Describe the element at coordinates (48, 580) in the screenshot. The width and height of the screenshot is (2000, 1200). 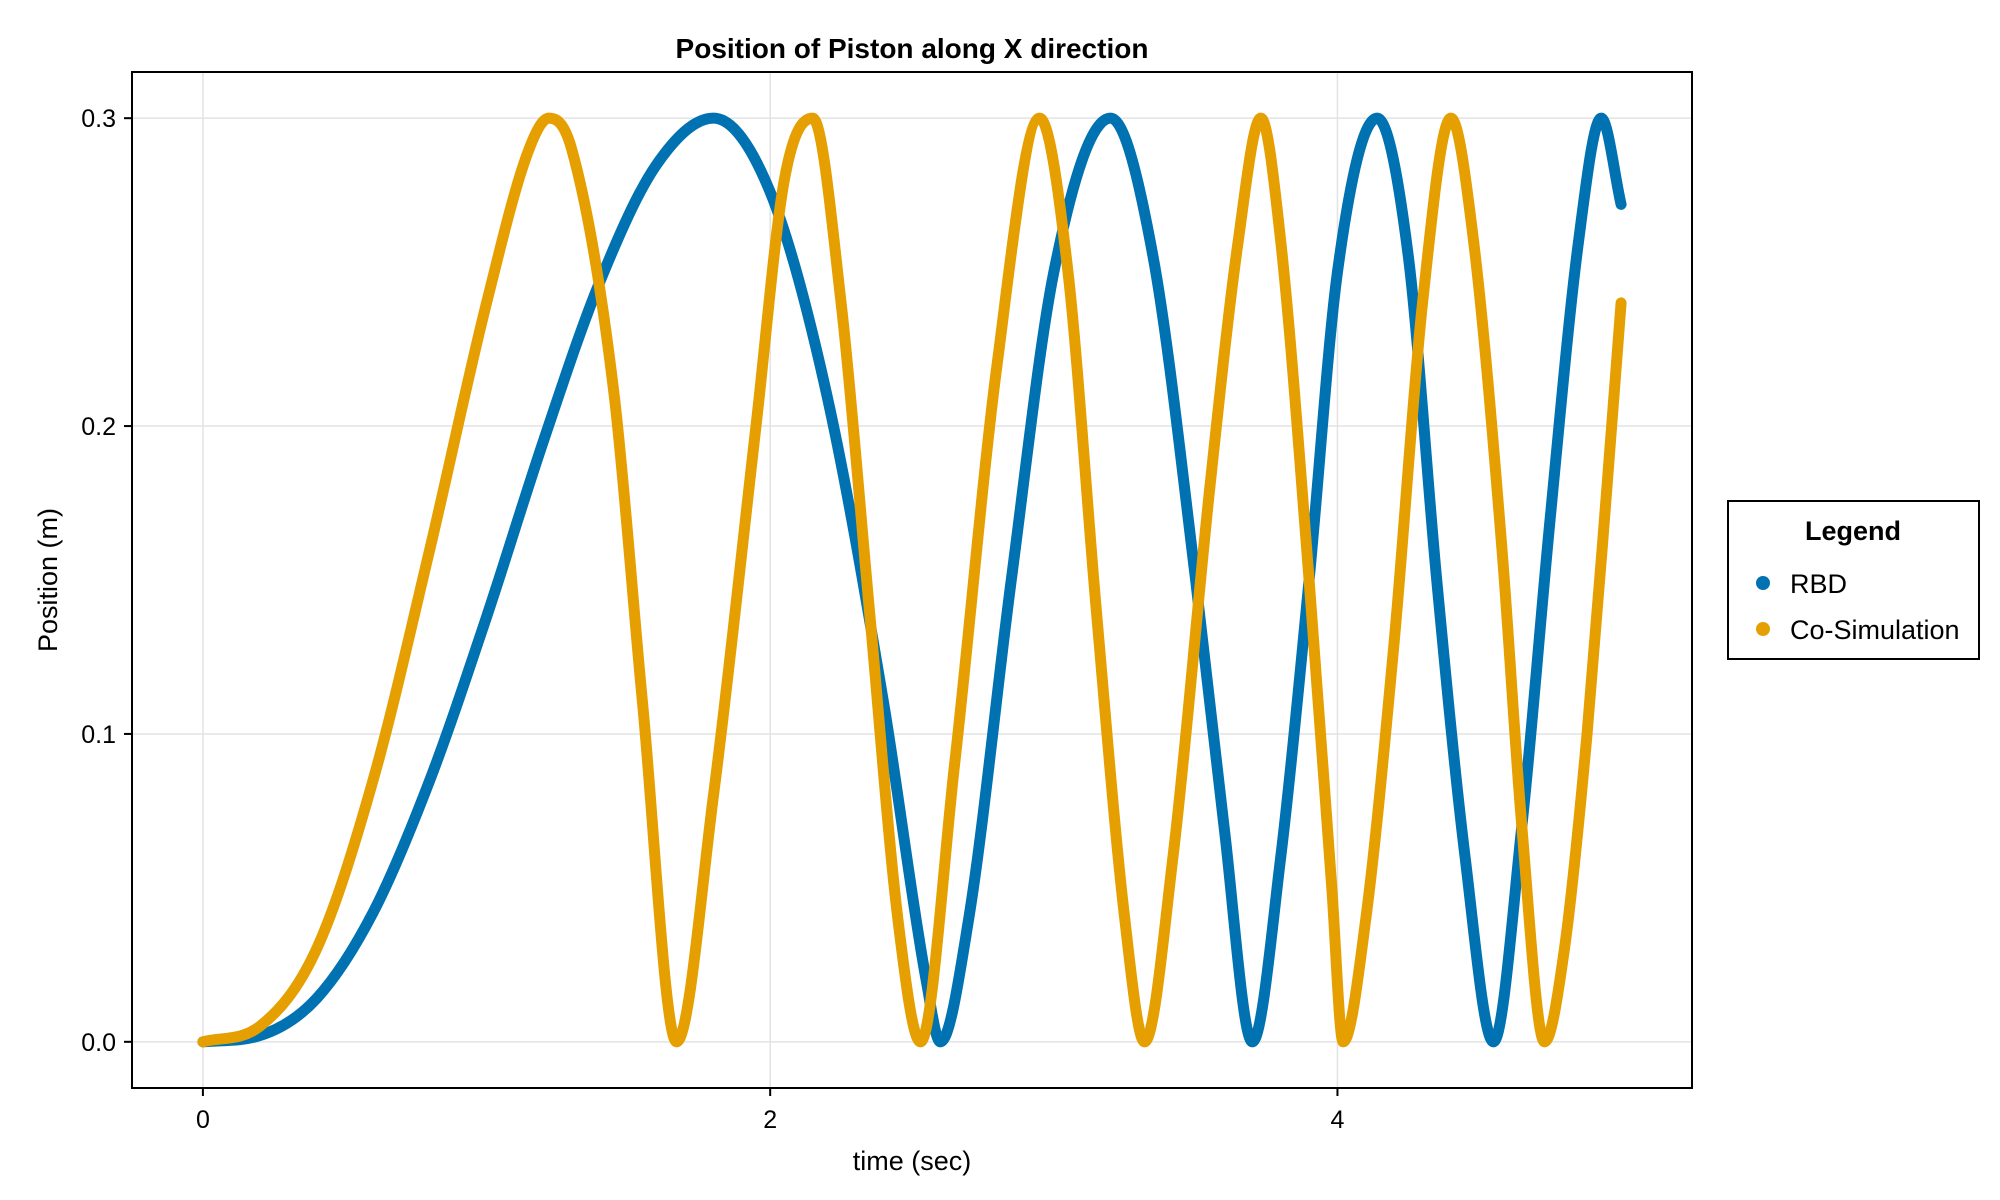
I see `y-axis-label: Position (m)` at that location.